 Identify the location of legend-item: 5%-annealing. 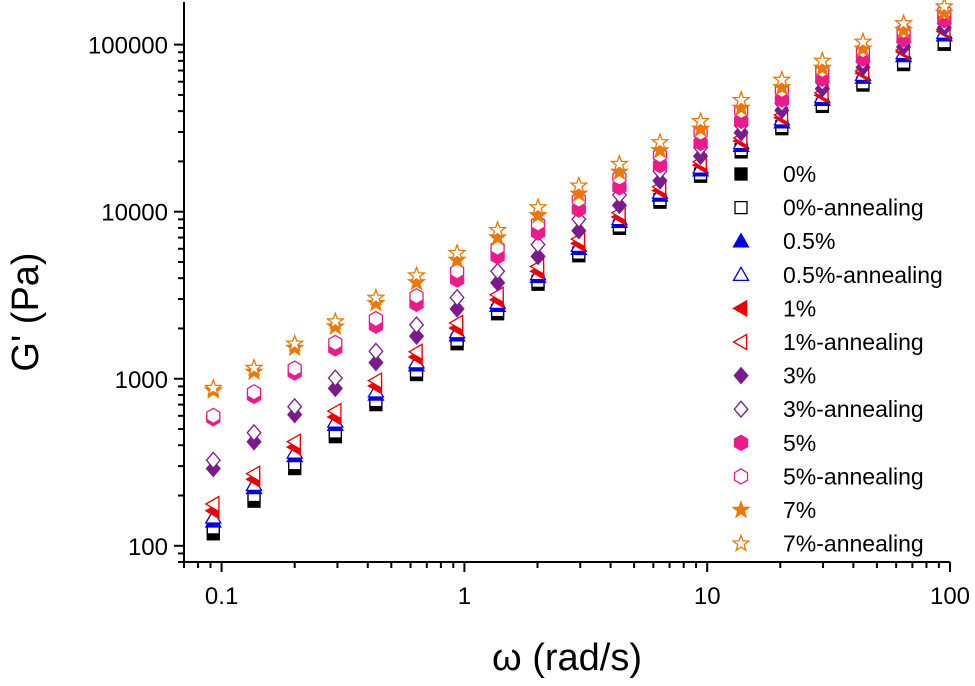
(828, 476).